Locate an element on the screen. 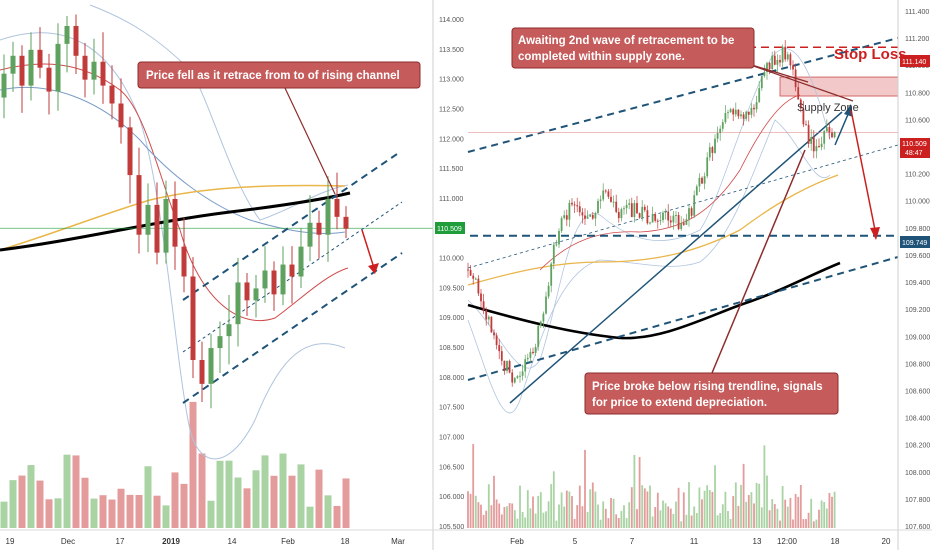 Image resolution: width=932 pixels, height=555 pixels. left-volume-bars is located at coordinates (175, 464).